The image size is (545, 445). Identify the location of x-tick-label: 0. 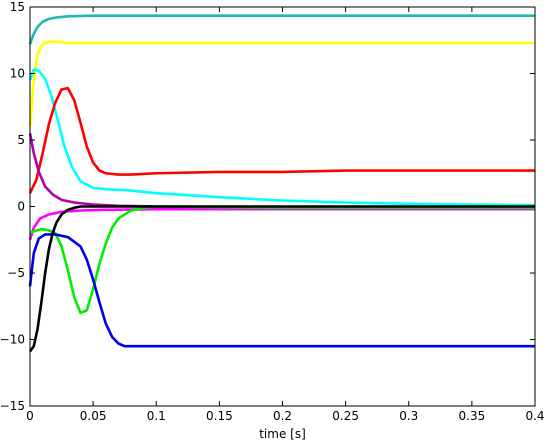
(30, 416).